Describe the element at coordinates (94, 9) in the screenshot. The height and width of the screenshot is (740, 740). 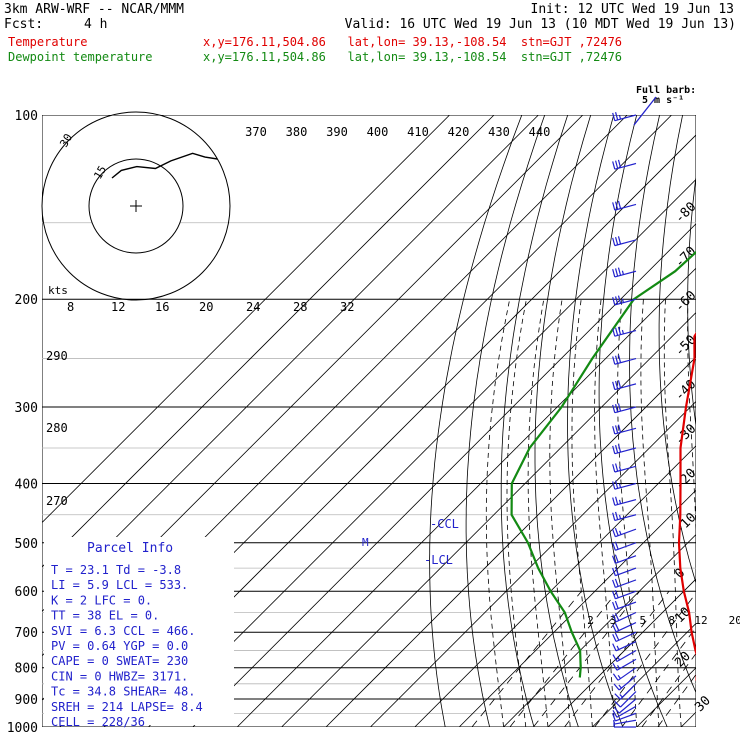
I see `model-title: 3km ARW-WRF -- NCAR/MMM` at that location.